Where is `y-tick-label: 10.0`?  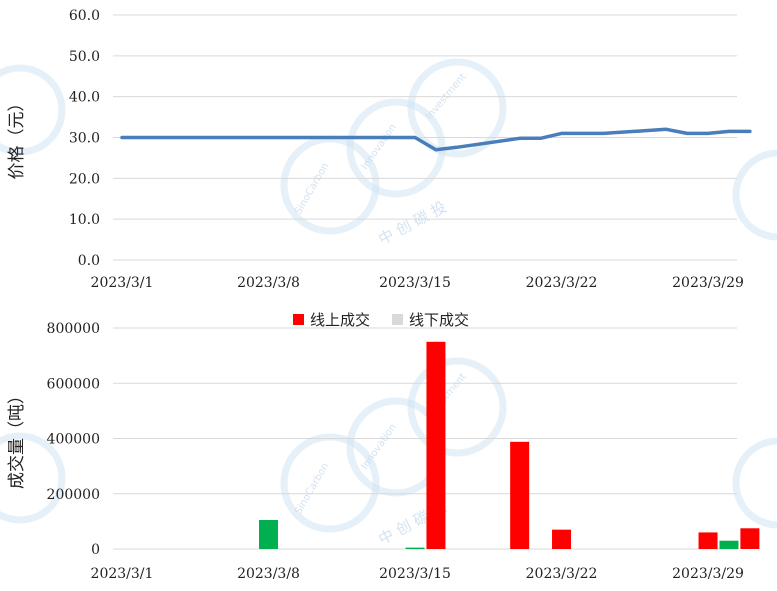
y-tick-label: 10.0 is located at coordinates (84, 220).